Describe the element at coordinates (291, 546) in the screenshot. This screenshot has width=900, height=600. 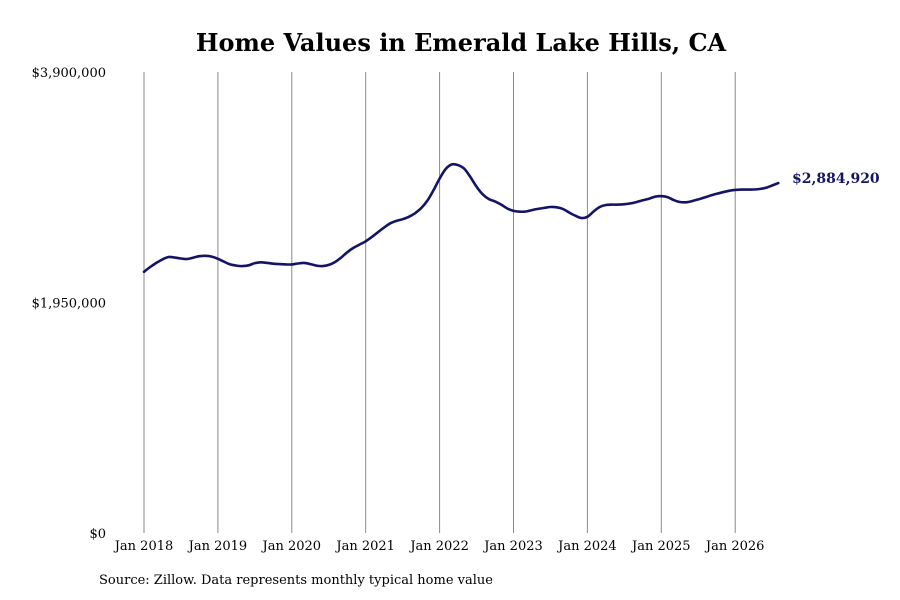
I see `x-tick-label: Jan 2020` at that location.